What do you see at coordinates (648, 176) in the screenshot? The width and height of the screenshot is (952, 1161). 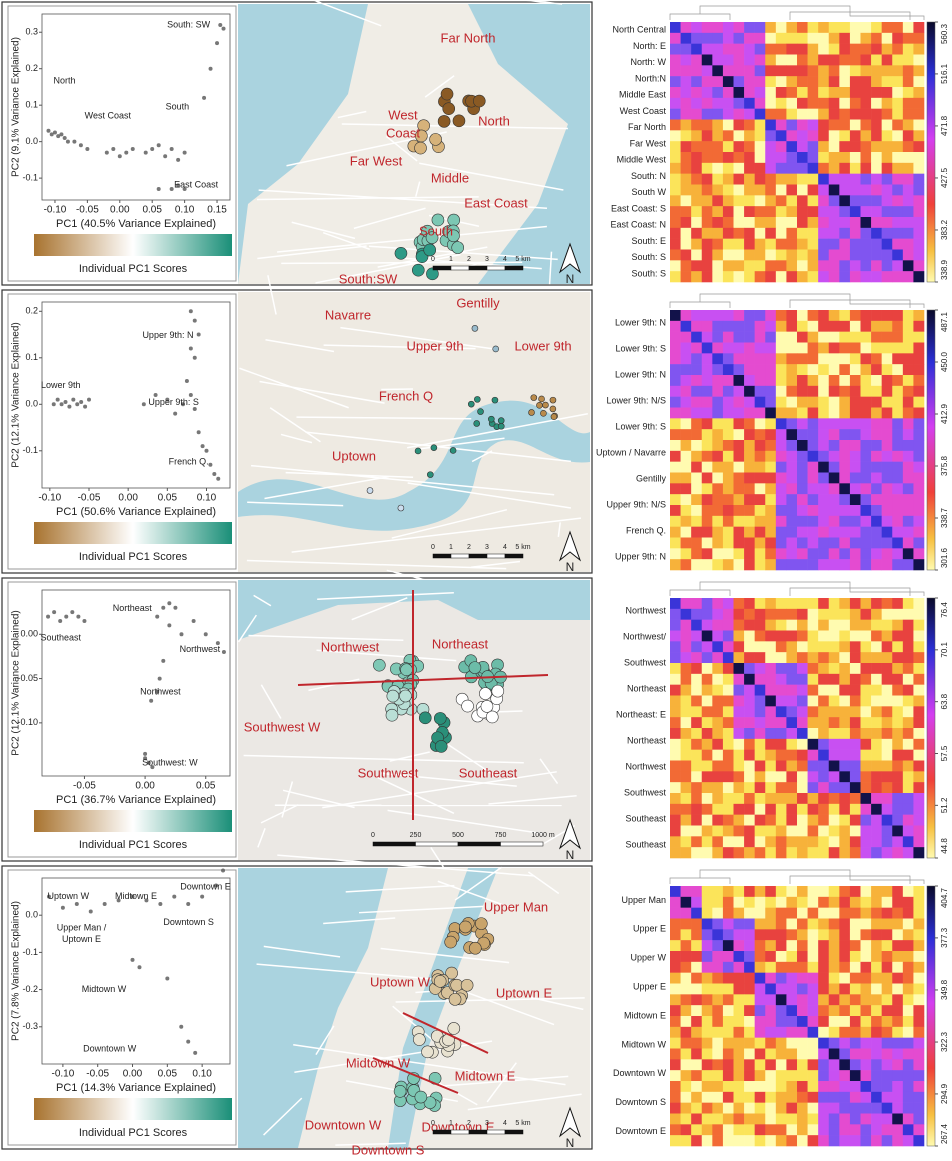 I see `row-label: South: N` at bounding box center [648, 176].